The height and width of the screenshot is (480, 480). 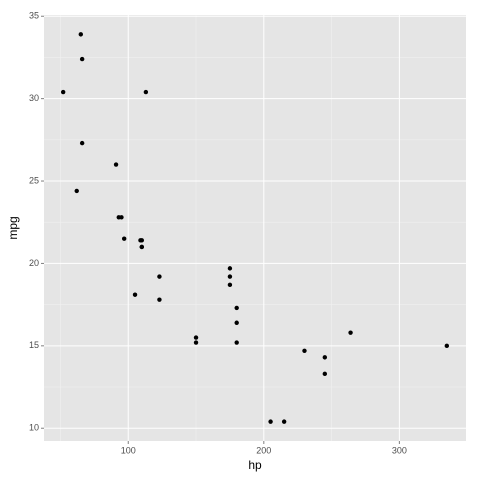 I want to click on y-tick-label: 35, so click(x=34, y=16).